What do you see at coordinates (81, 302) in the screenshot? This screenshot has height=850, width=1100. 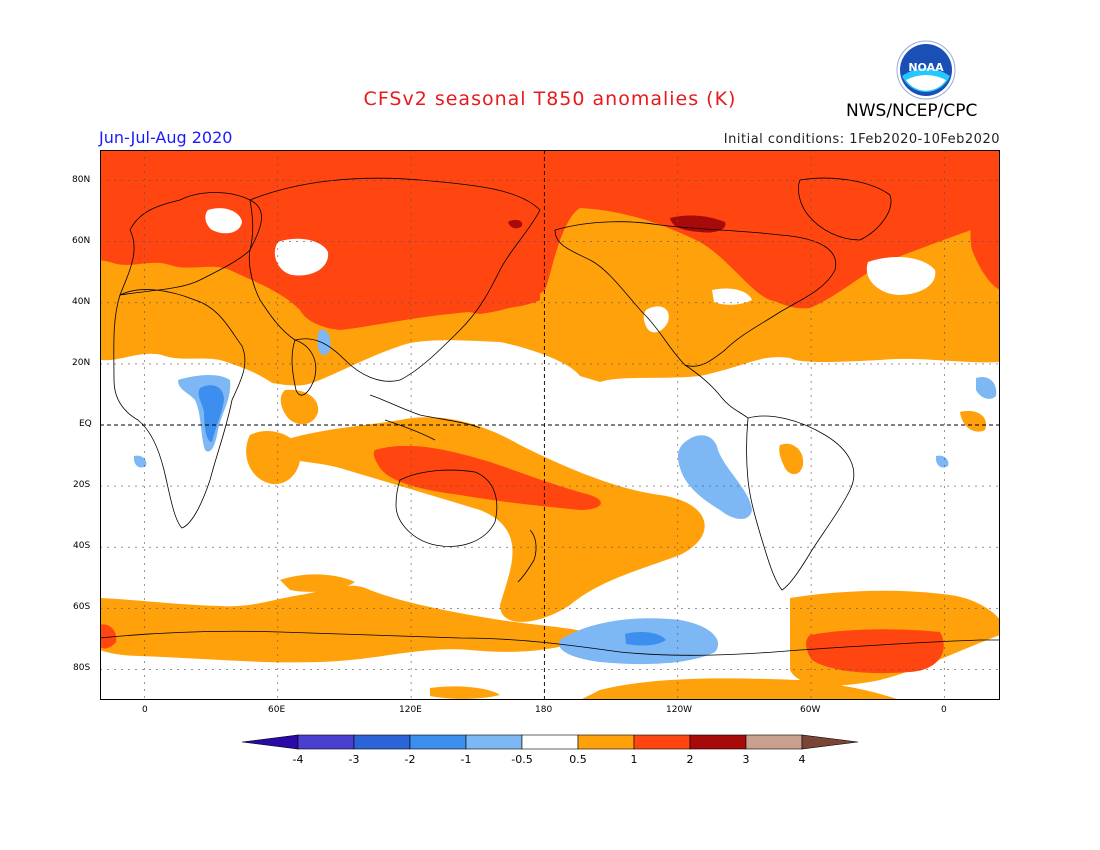 I see `lat-label-40n: 40N` at bounding box center [81, 302].